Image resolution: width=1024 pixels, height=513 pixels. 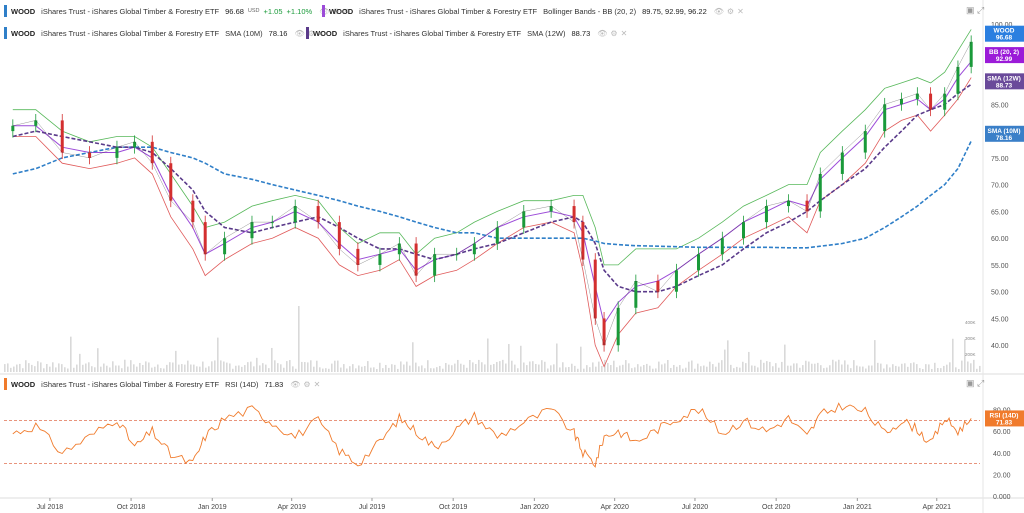 What do you see at coordinates (1004, 59) in the screenshot?
I see `bb-last-tag-value: 92.99` at bounding box center [1004, 59].